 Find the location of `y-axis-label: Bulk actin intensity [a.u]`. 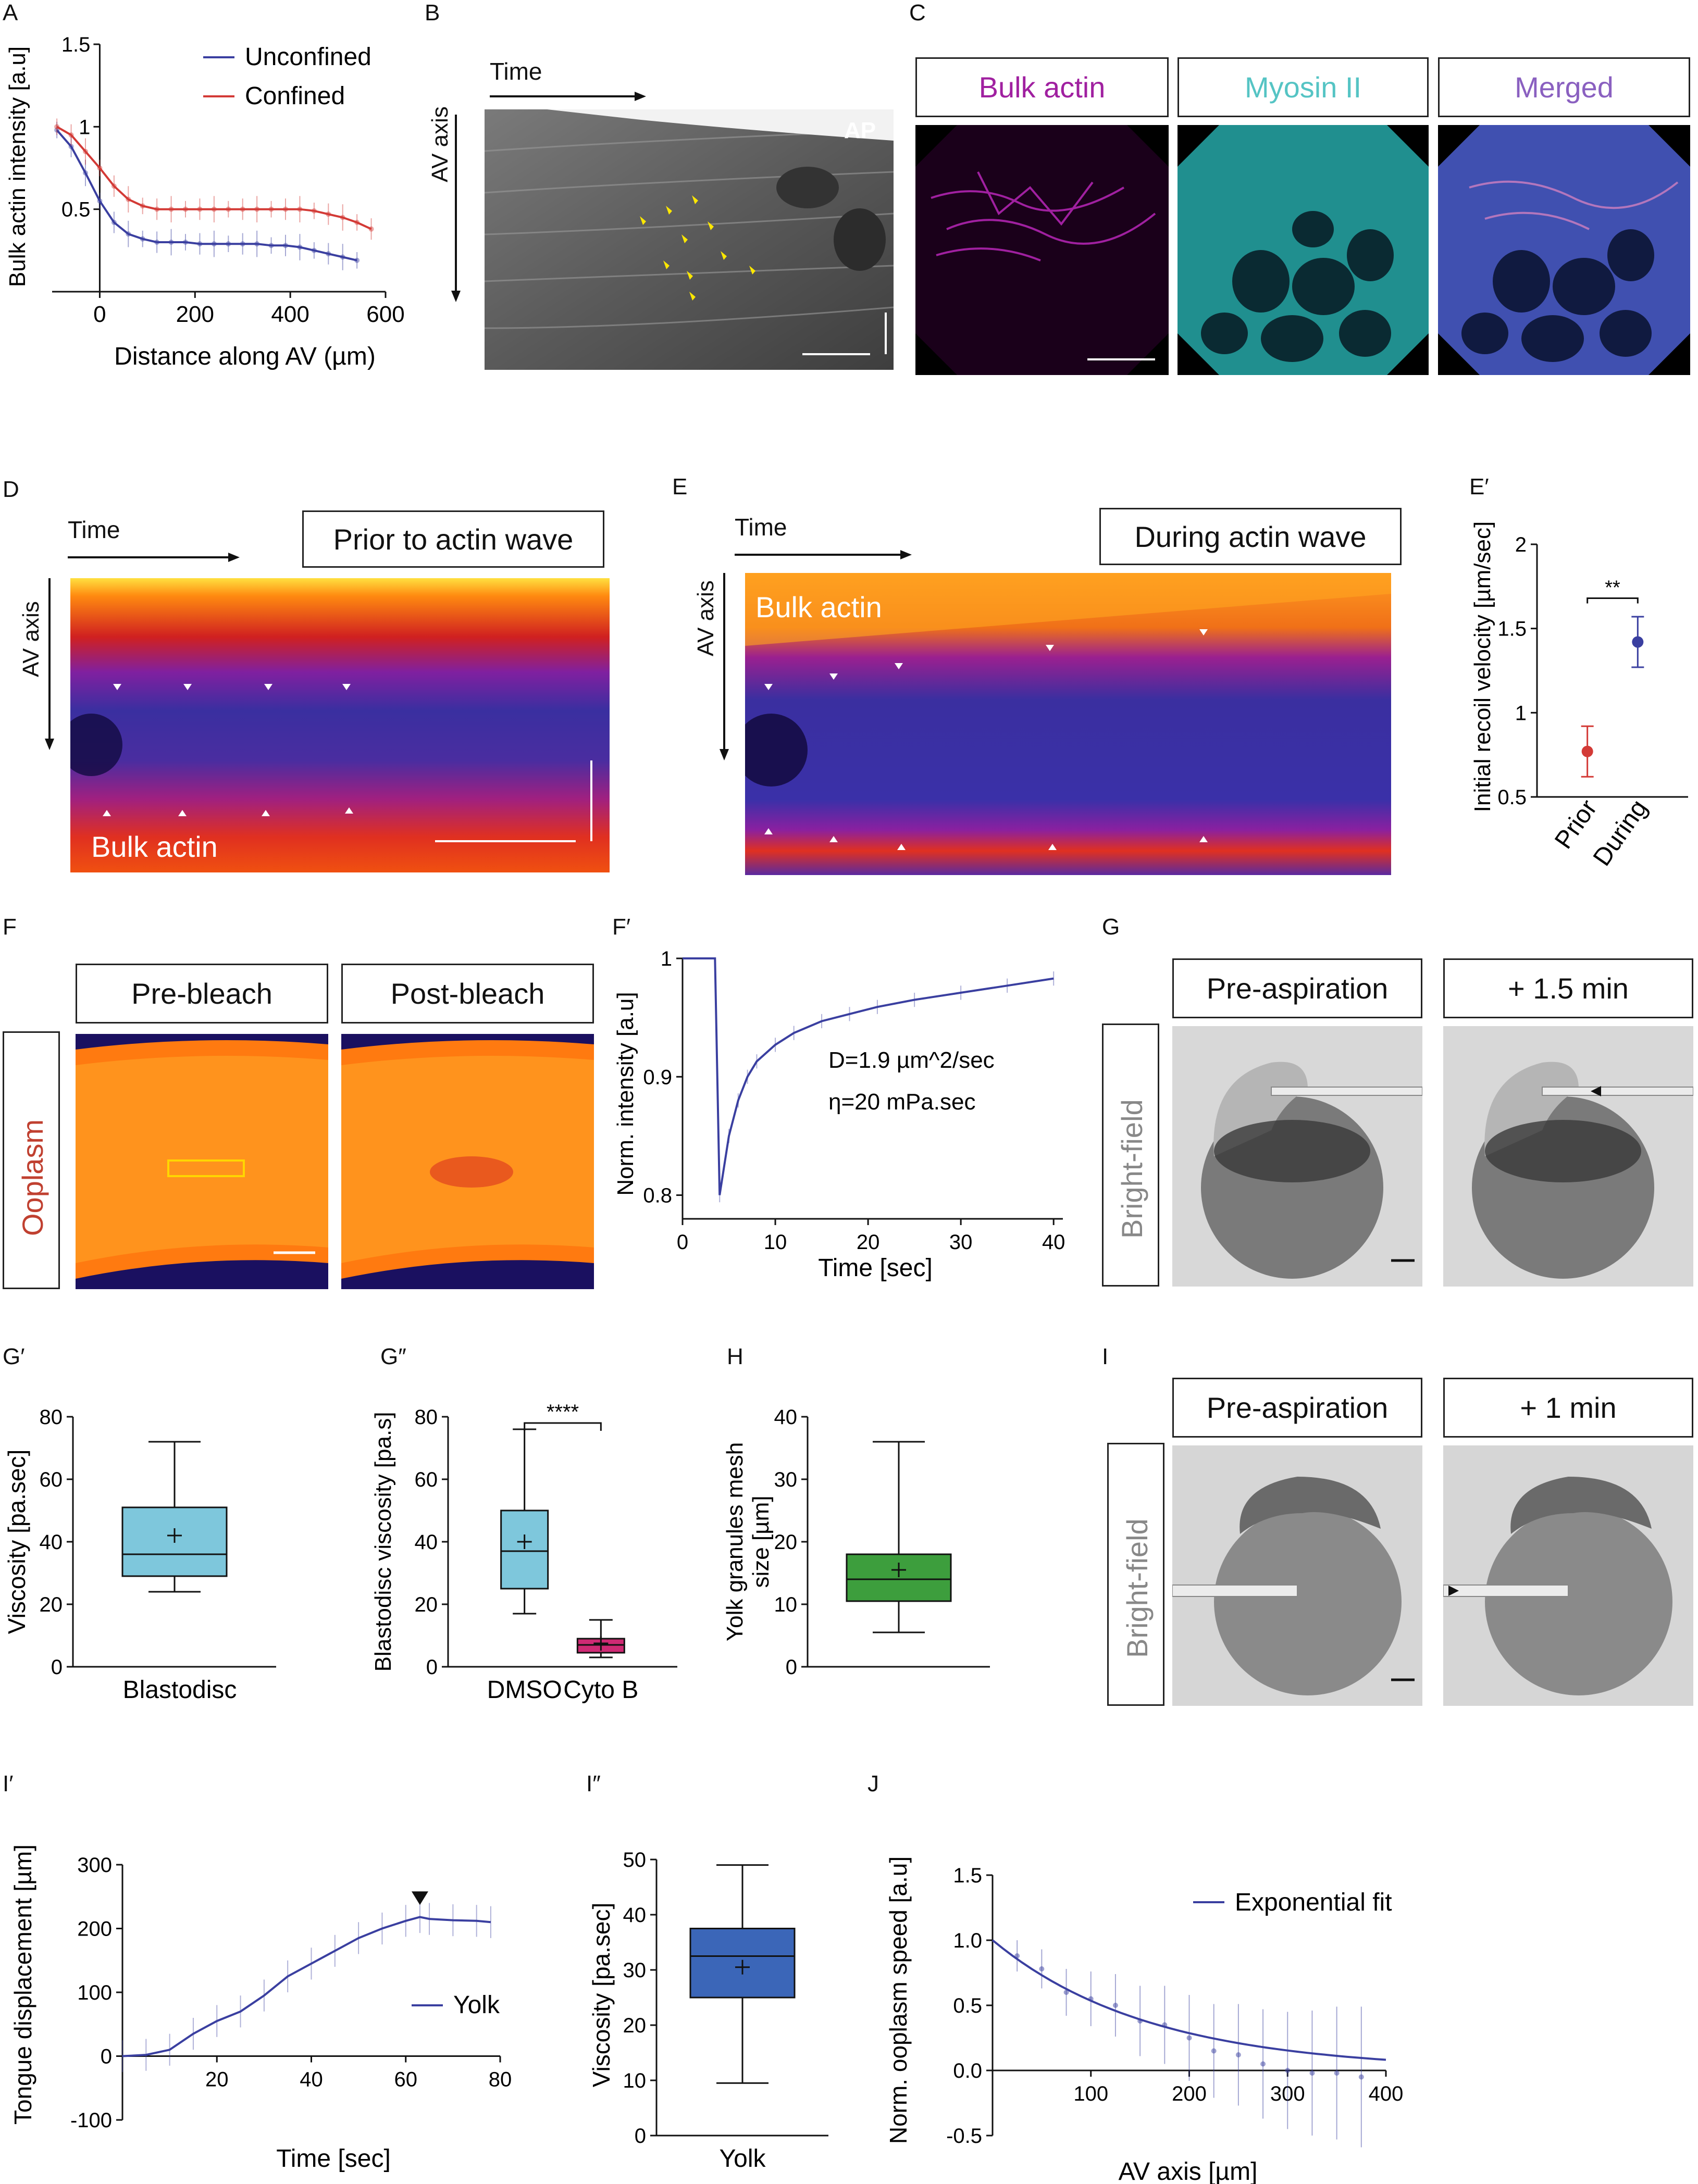

y-axis-label: Bulk actin intensity [a.u] is located at coordinates (17, 167).